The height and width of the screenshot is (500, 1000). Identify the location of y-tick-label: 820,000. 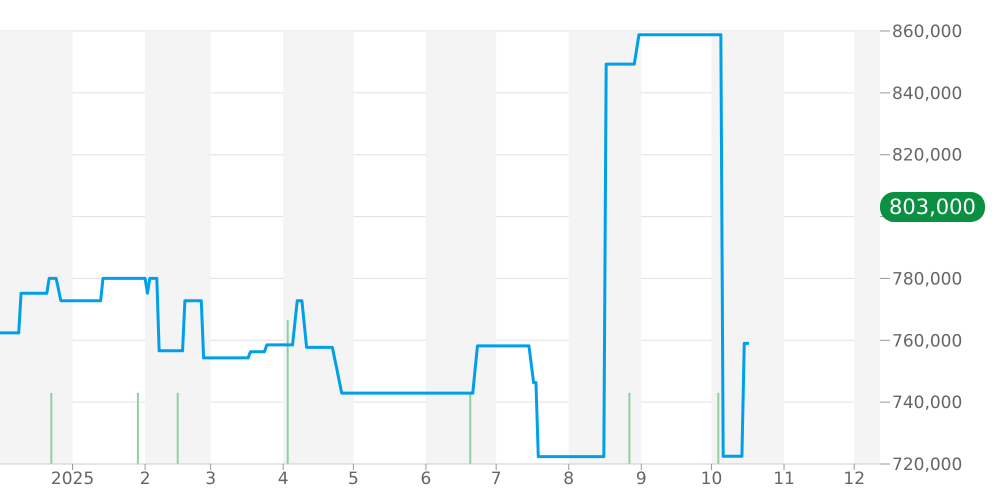
(927, 156).